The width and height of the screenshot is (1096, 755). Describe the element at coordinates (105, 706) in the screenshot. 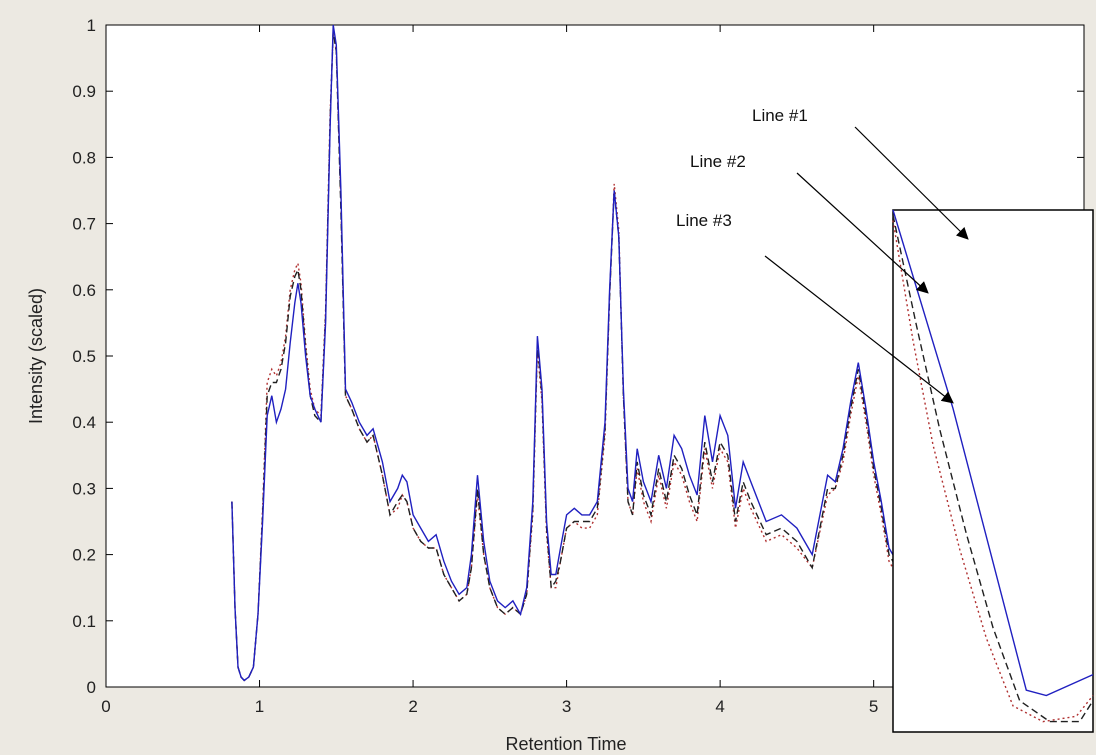

I see `x-tick-label: 0` at that location.